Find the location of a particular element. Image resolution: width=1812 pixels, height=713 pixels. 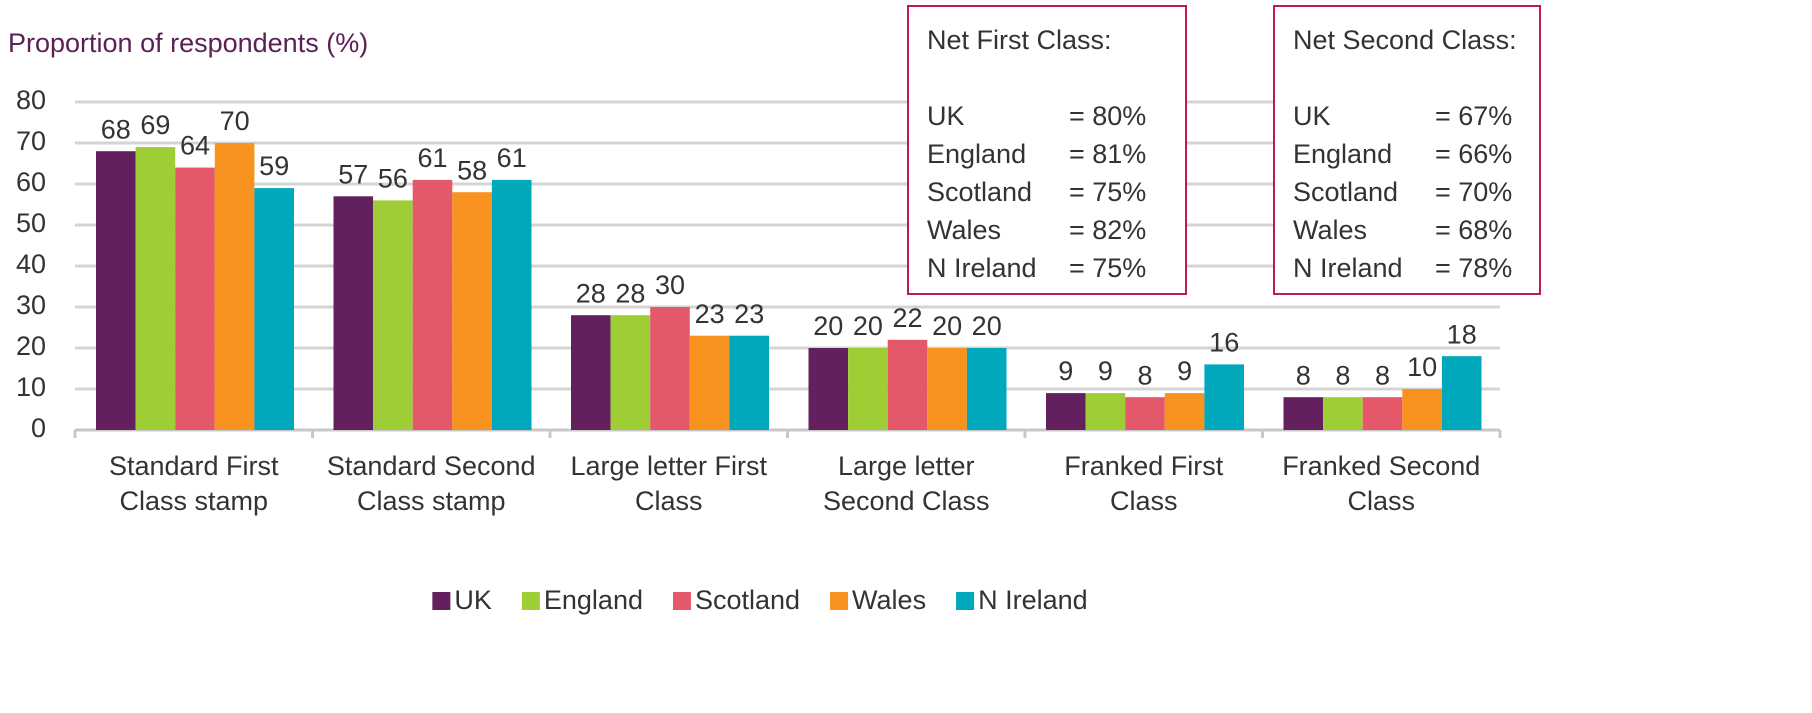

x-tick-label: Large letter Second Class is located at coordinates (906, 483).